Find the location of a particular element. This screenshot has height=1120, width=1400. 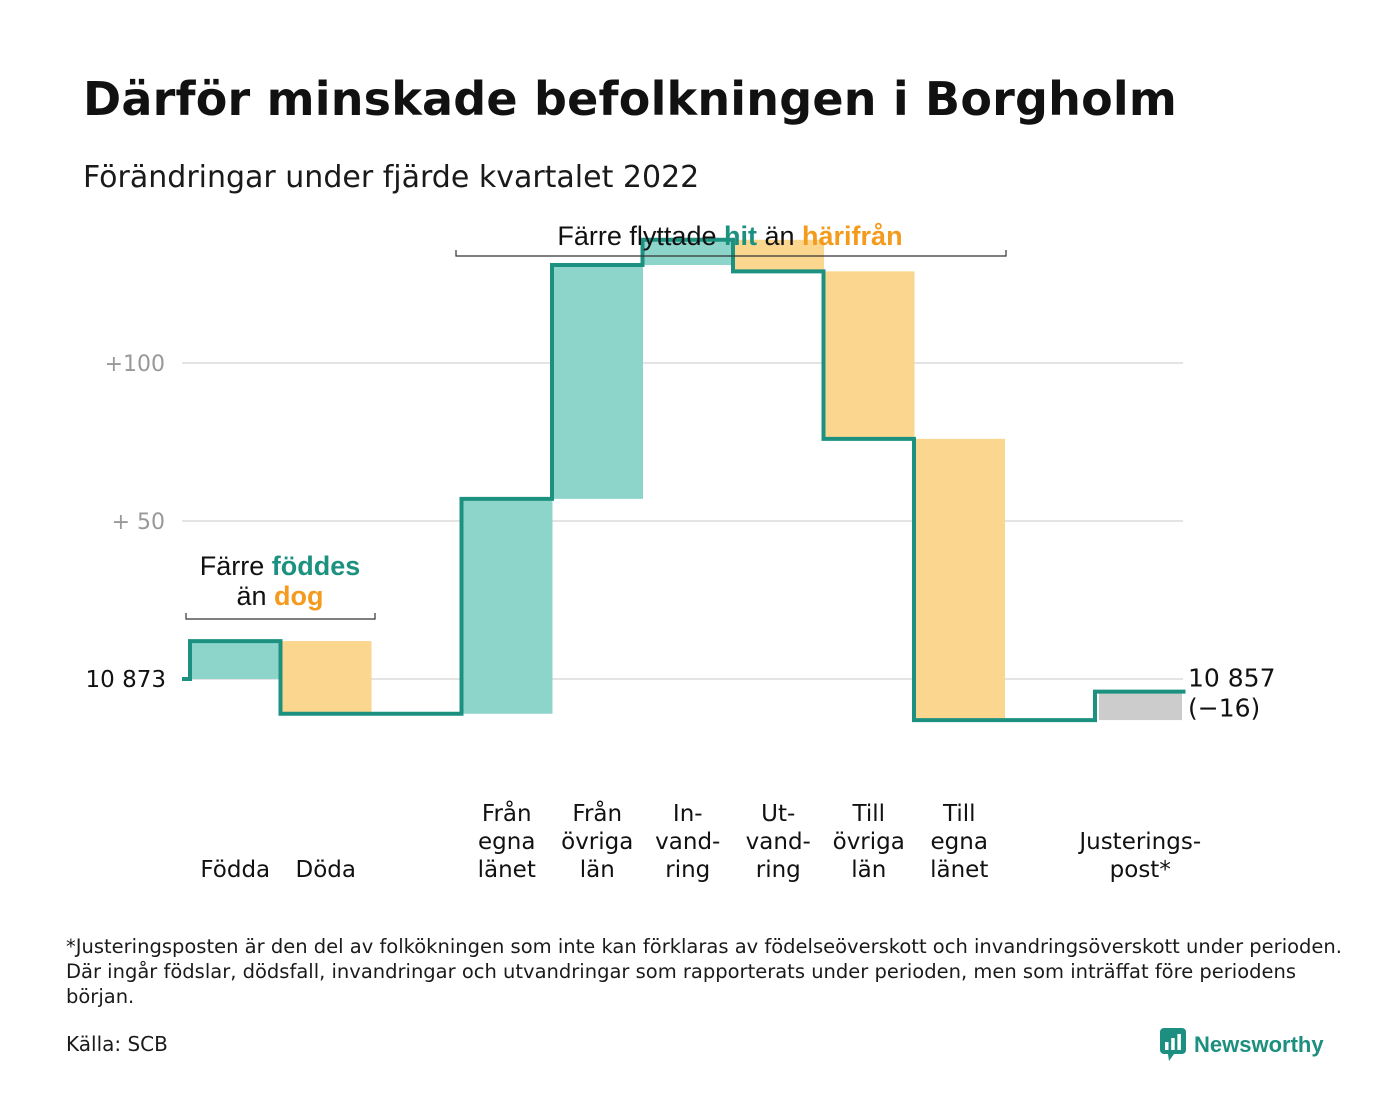

deaths-highlight: dog is located at coordinates (298, 596).